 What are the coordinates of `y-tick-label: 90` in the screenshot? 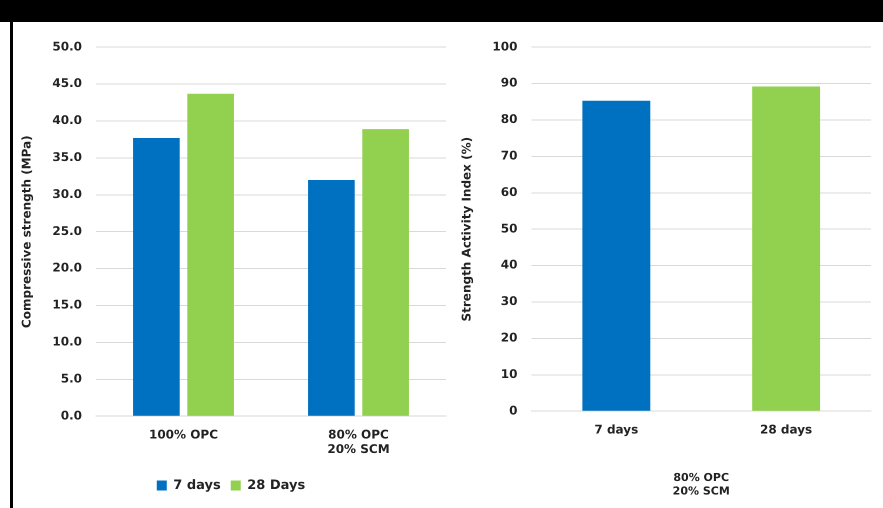 It's located at (509, 83).